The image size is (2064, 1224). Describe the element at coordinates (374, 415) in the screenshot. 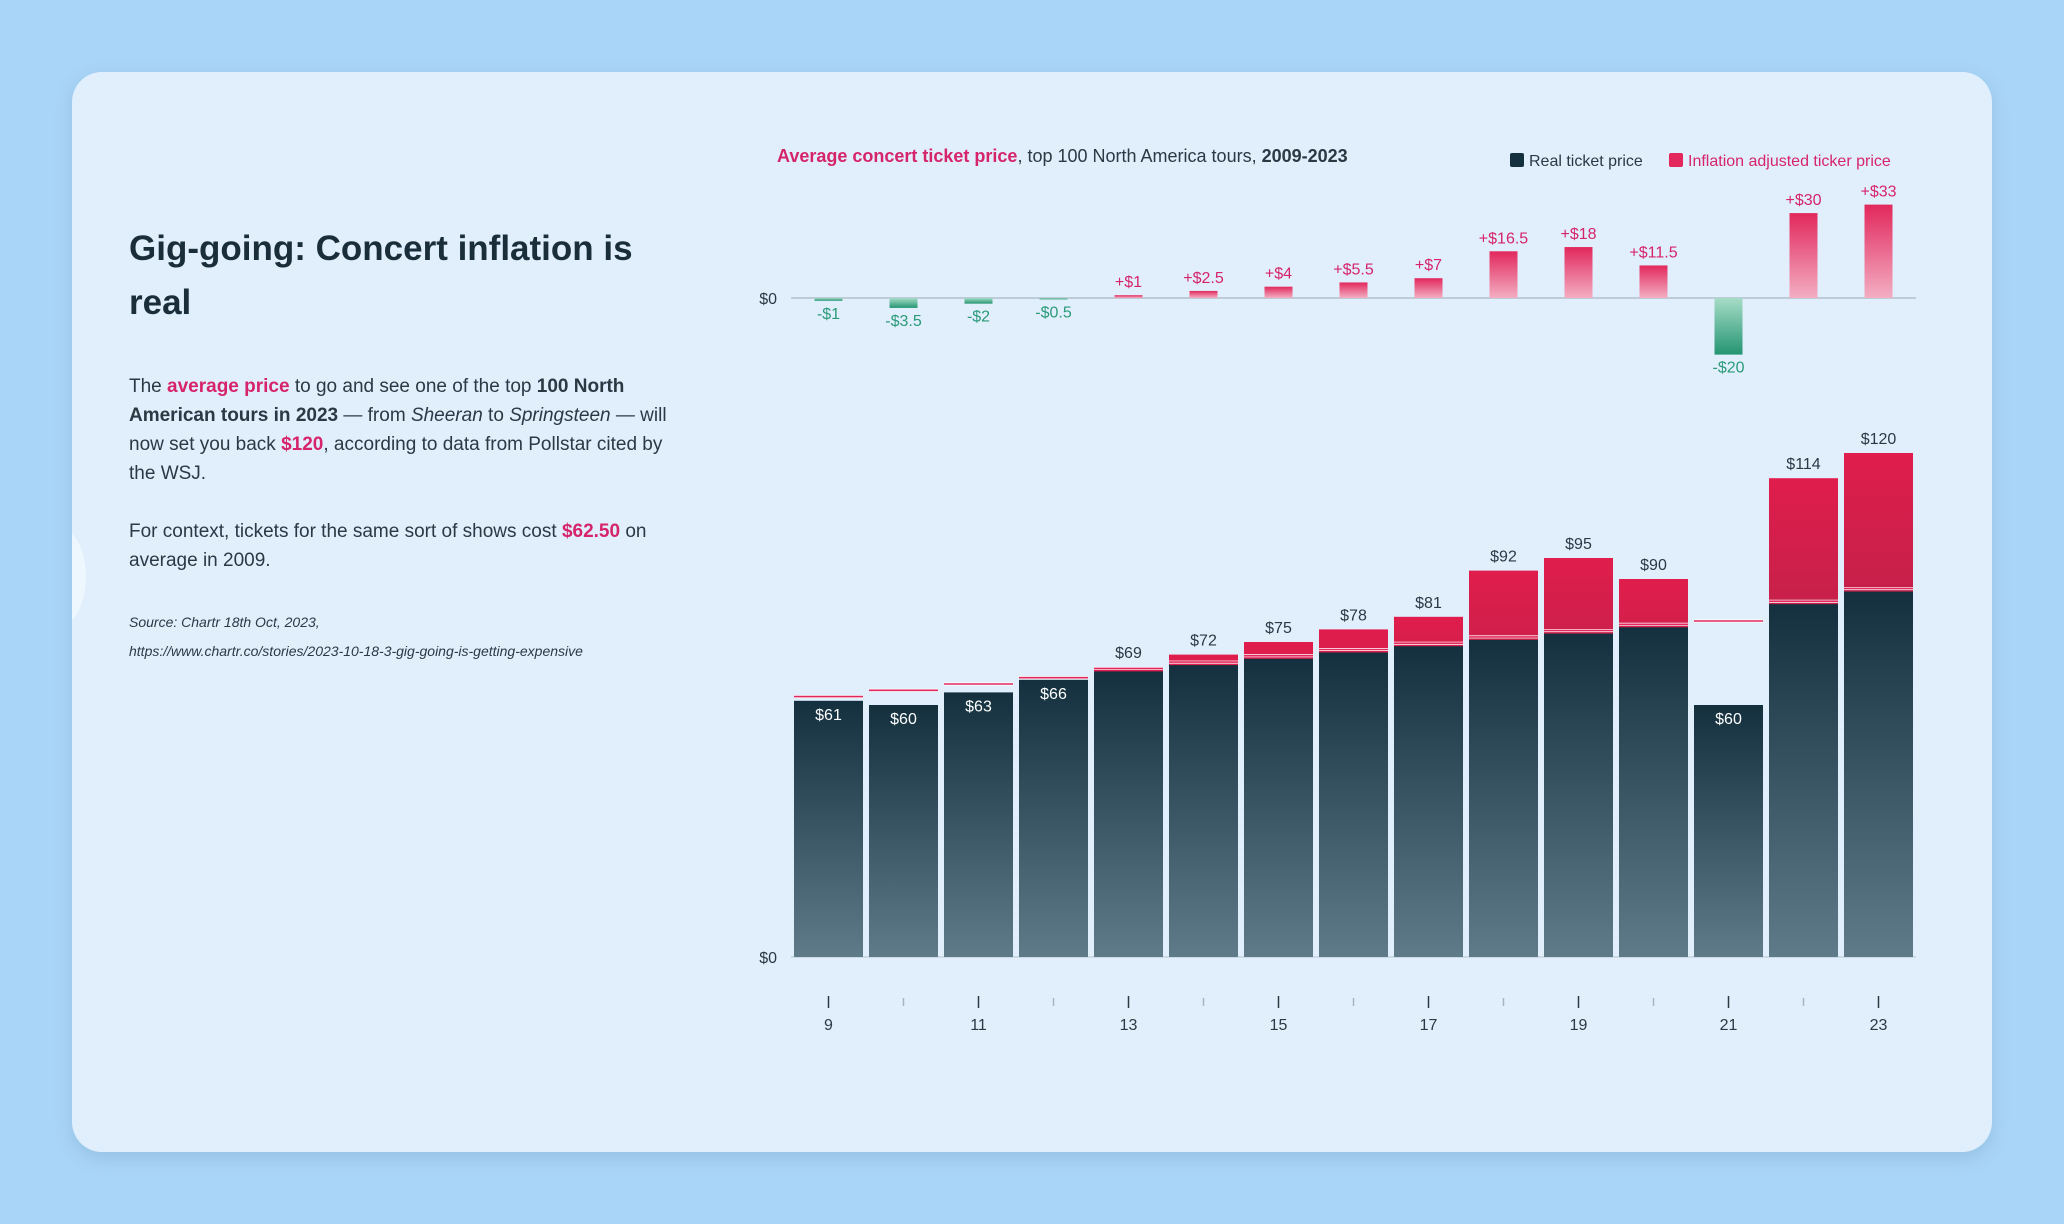

I see `p1-text-3: — from` at that location.